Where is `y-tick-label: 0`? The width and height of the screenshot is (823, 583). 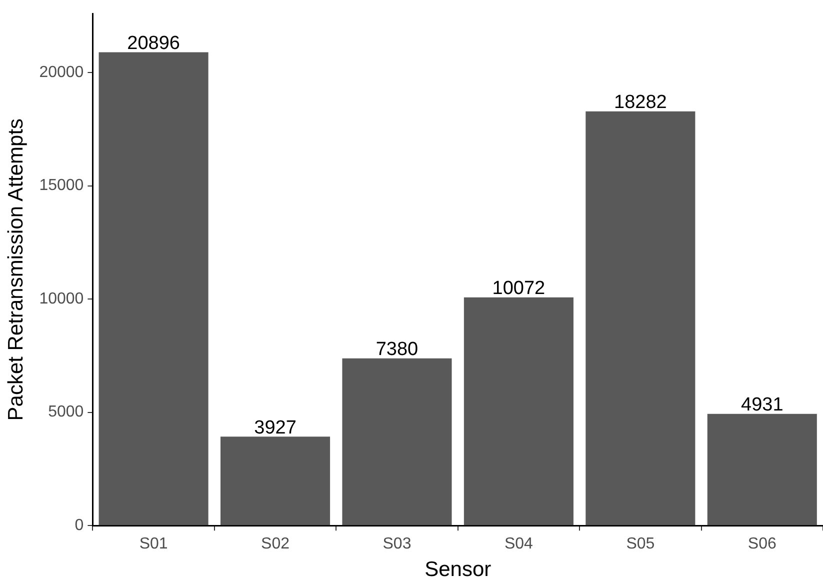 y-tick-label: 0 is located at coordinates (79, 525).